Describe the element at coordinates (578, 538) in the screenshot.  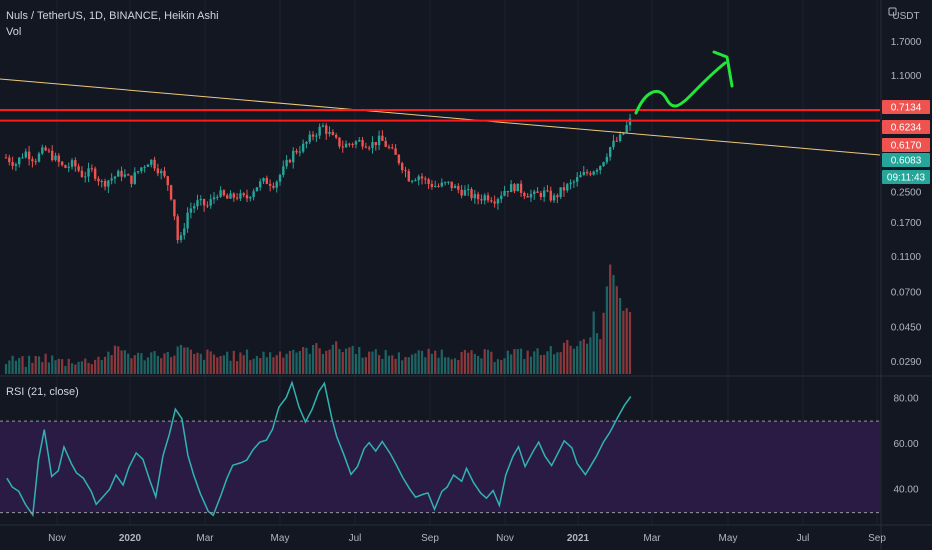
I see `time-axis-tick-7: 2021` at that location.